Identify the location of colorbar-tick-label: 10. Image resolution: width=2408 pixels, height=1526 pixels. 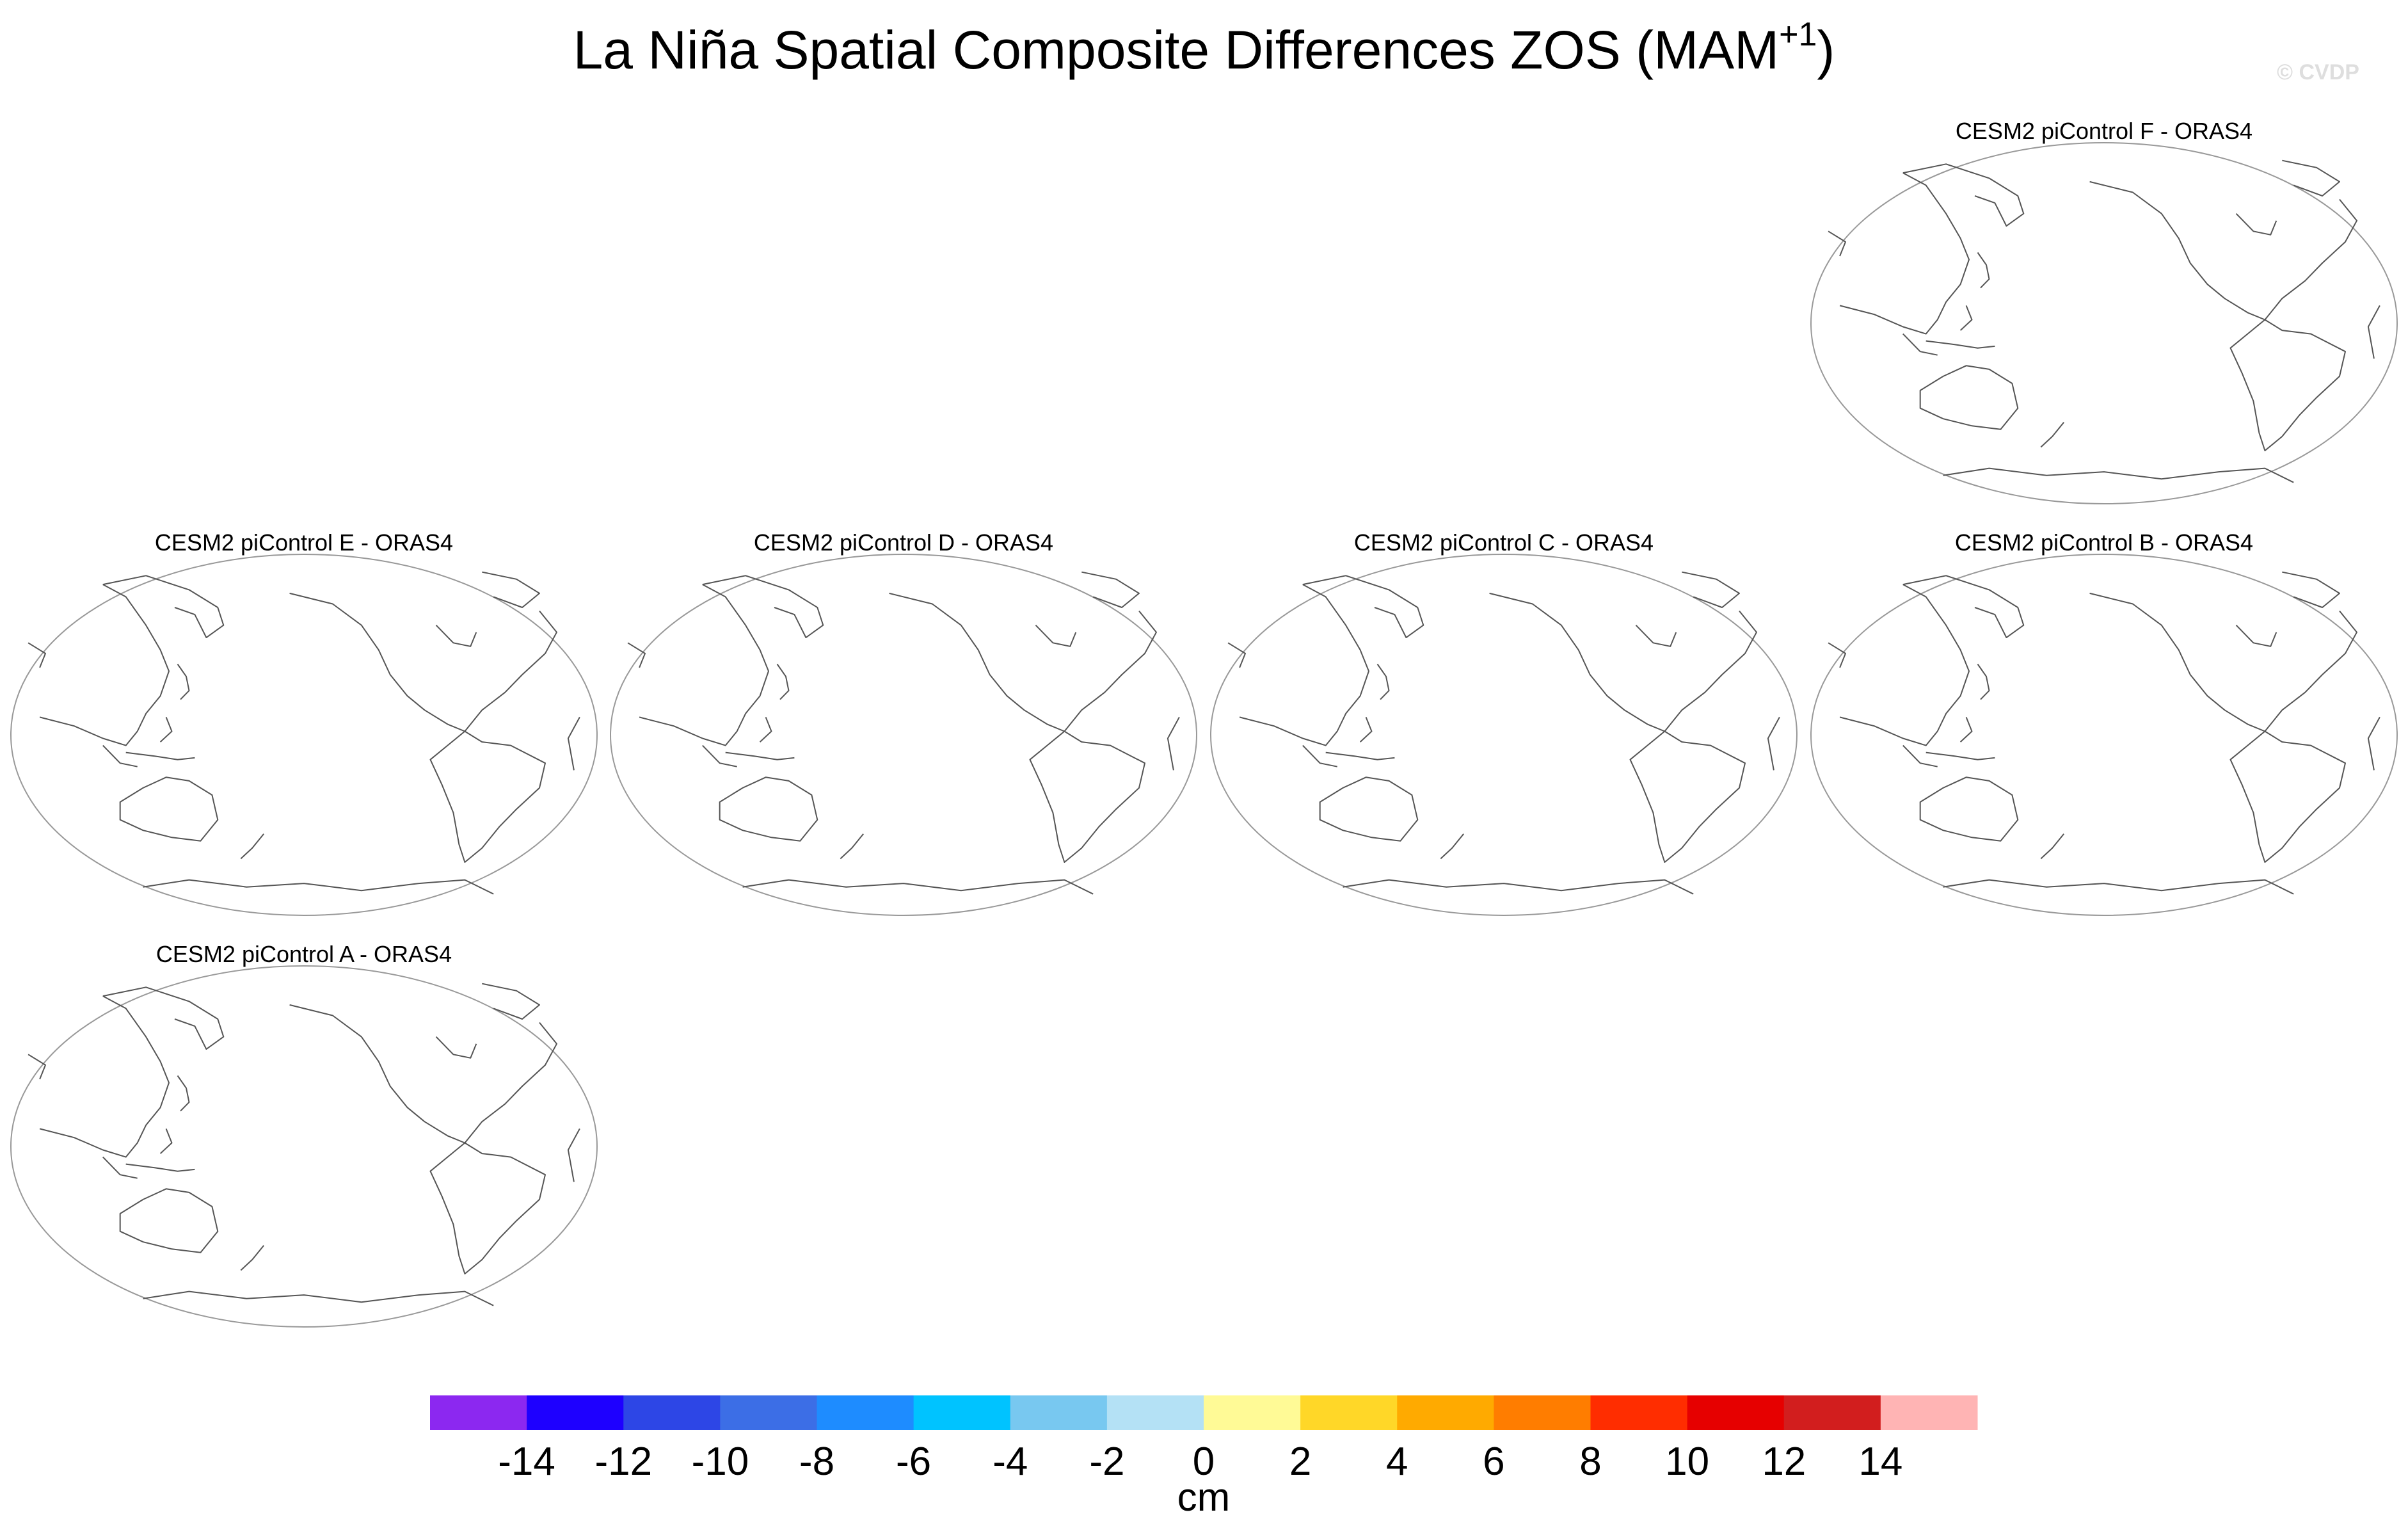
(1687, 1462).